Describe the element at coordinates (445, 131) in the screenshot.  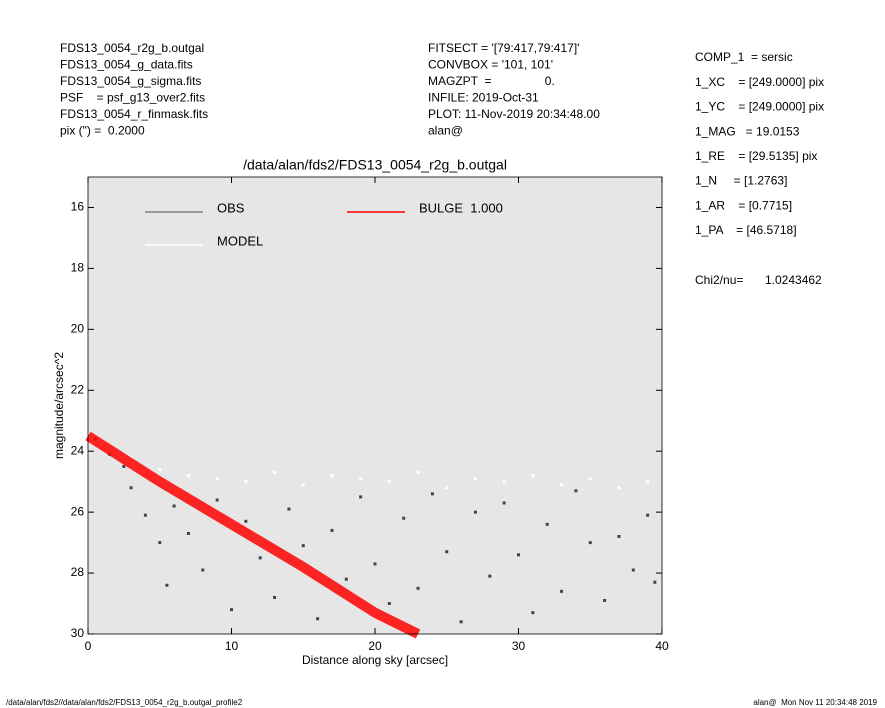
I see `header-line: alan@` at that location.